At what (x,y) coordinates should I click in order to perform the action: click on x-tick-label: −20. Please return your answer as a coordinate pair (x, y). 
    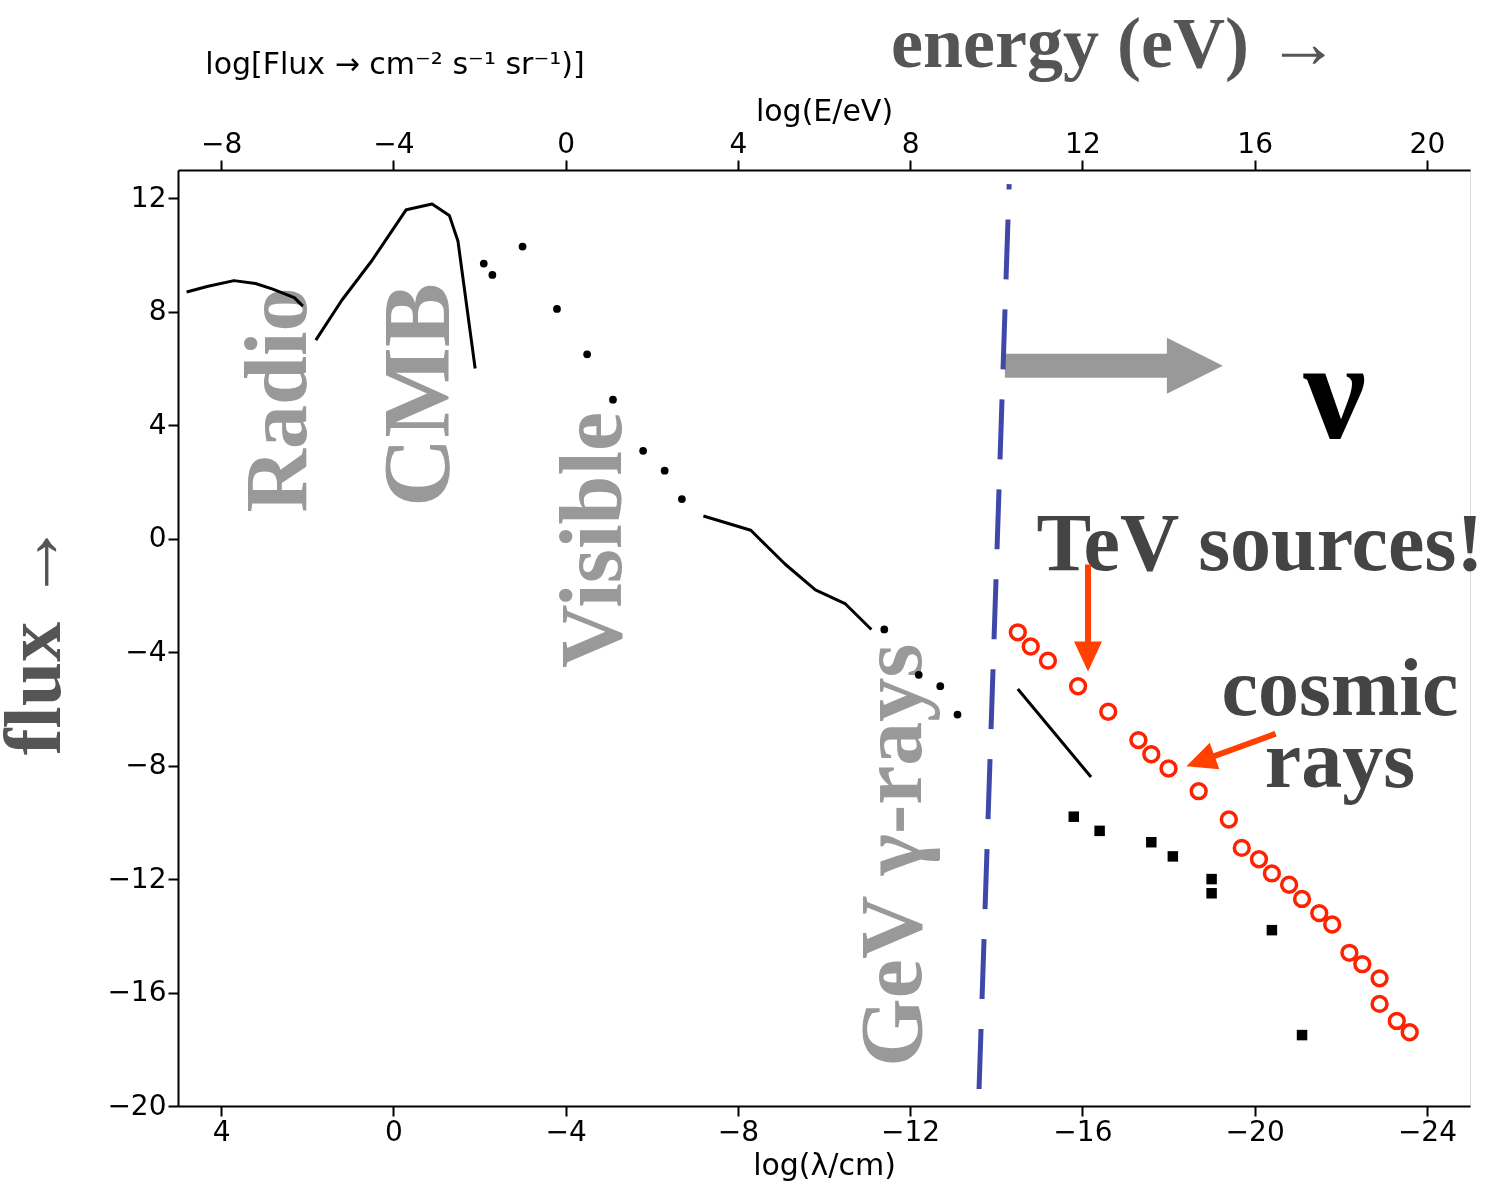
    Looking at the image, I should click on (1255, 1131).